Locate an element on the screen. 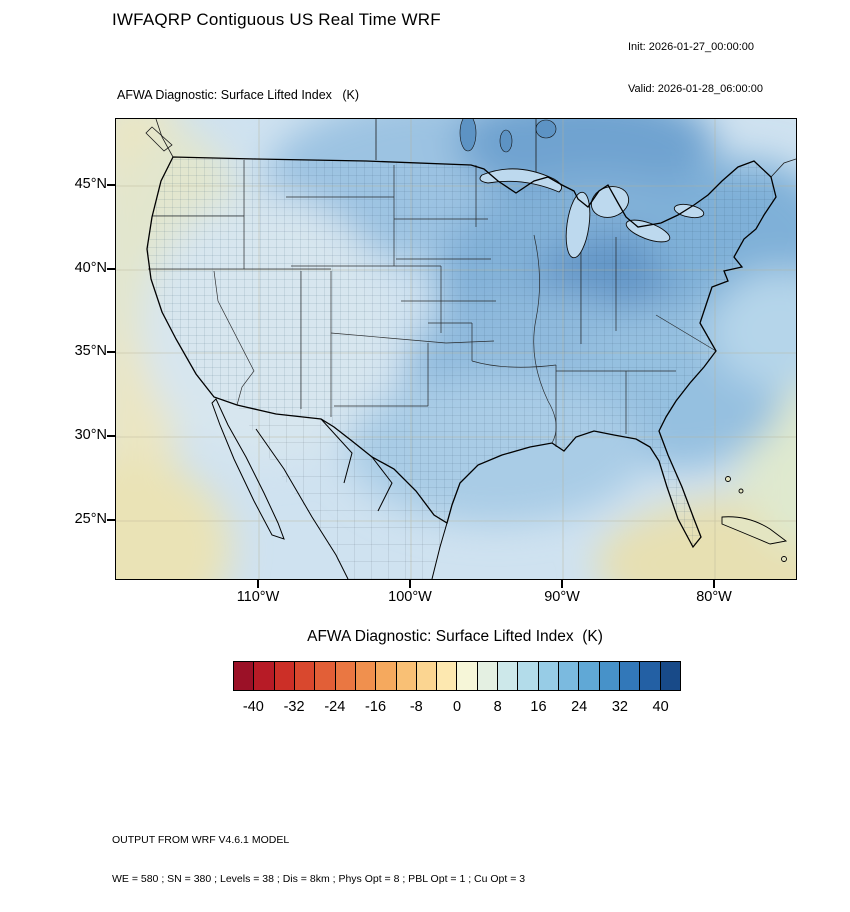 The image size is (850, 912). lon-tick-label: 100°W is located at coordinates (410, 597).